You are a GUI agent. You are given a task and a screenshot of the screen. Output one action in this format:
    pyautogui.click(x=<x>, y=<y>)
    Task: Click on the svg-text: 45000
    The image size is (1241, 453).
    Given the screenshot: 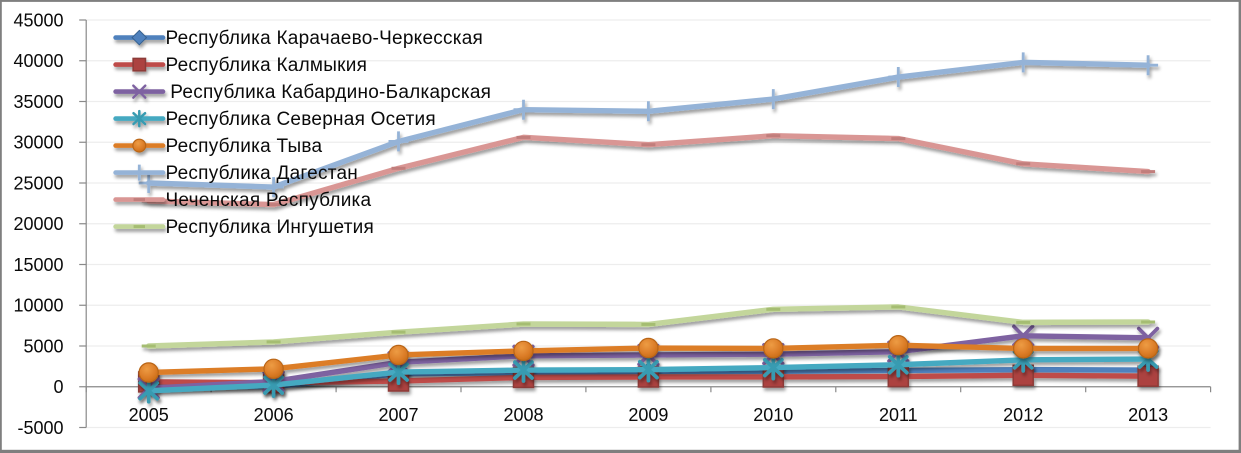 What is the action you would take?
    pyautogui.click(x=38, y=20)
    